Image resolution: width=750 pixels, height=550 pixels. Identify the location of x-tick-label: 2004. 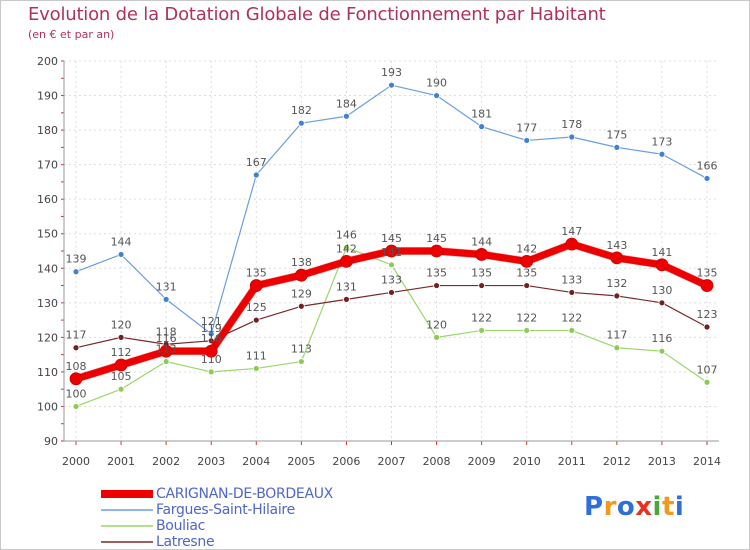
(256, 461).